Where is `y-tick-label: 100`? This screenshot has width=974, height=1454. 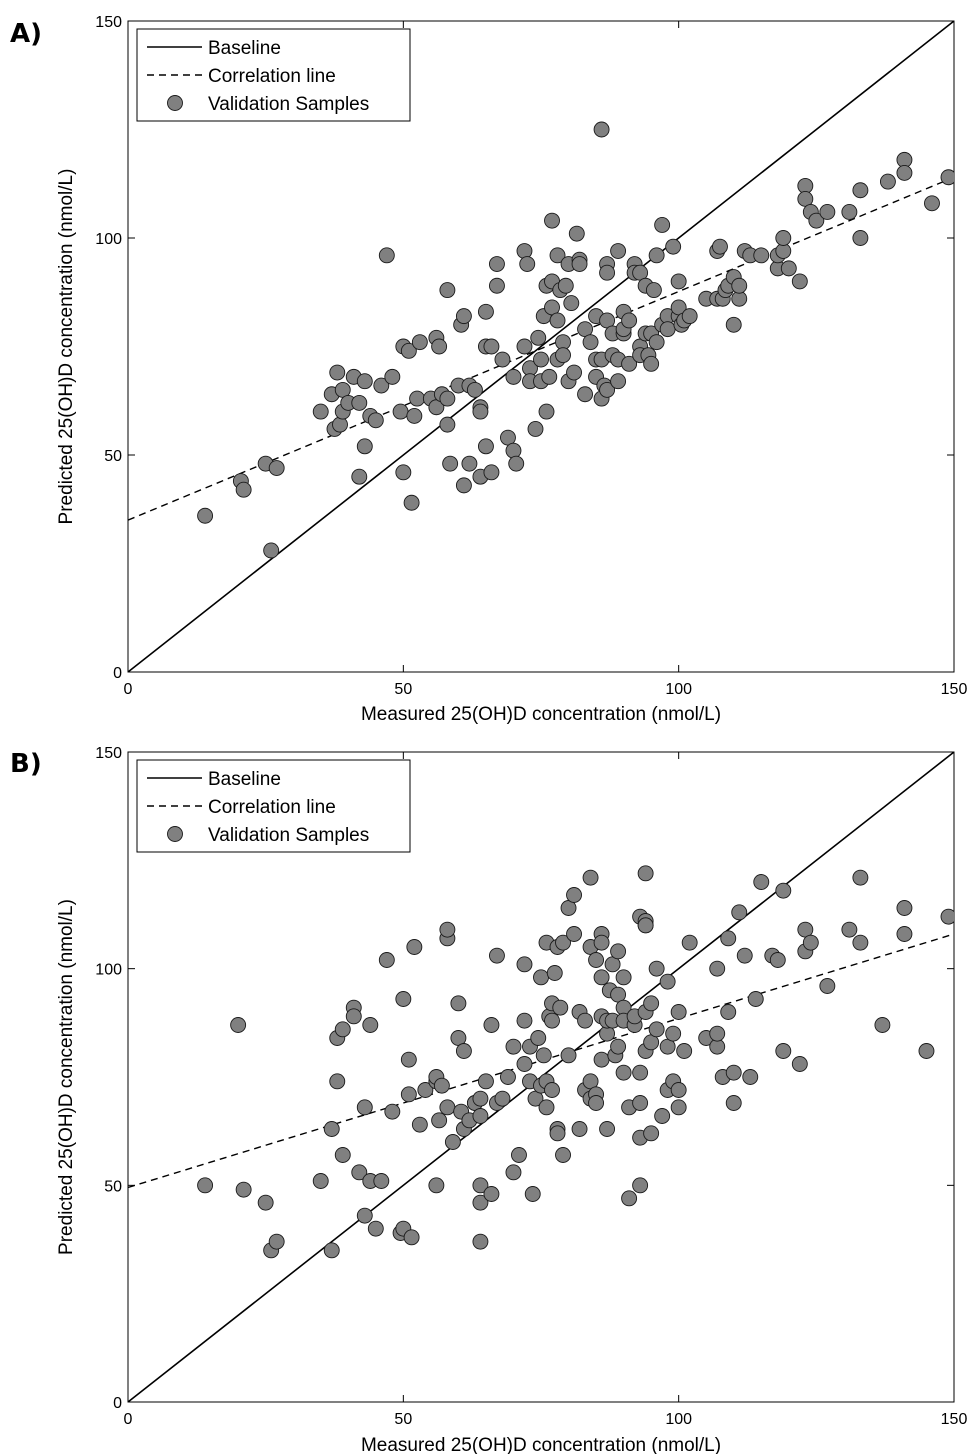
y-tick-label: 100 is located at coordinates (108, 239).